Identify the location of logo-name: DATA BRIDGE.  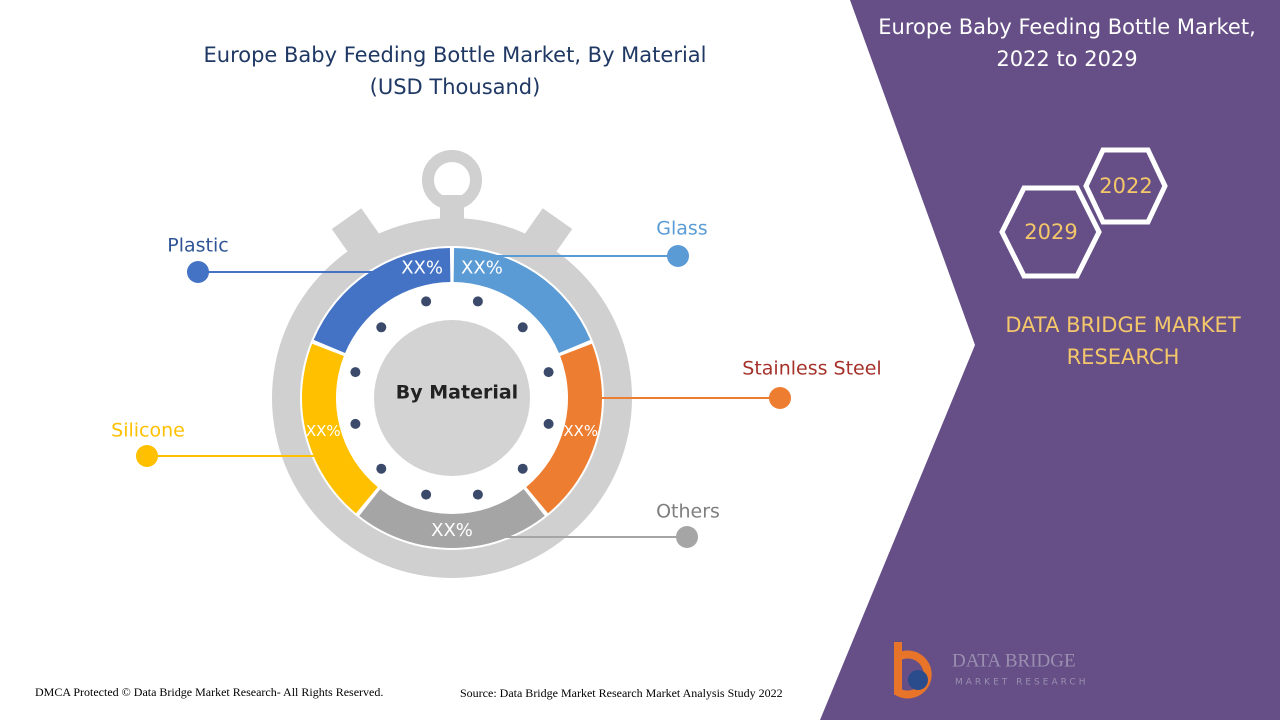
(1014, 660).